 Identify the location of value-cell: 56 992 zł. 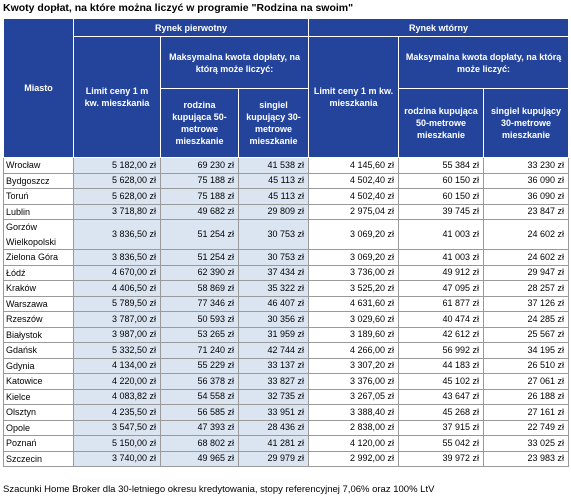
(441, 350).